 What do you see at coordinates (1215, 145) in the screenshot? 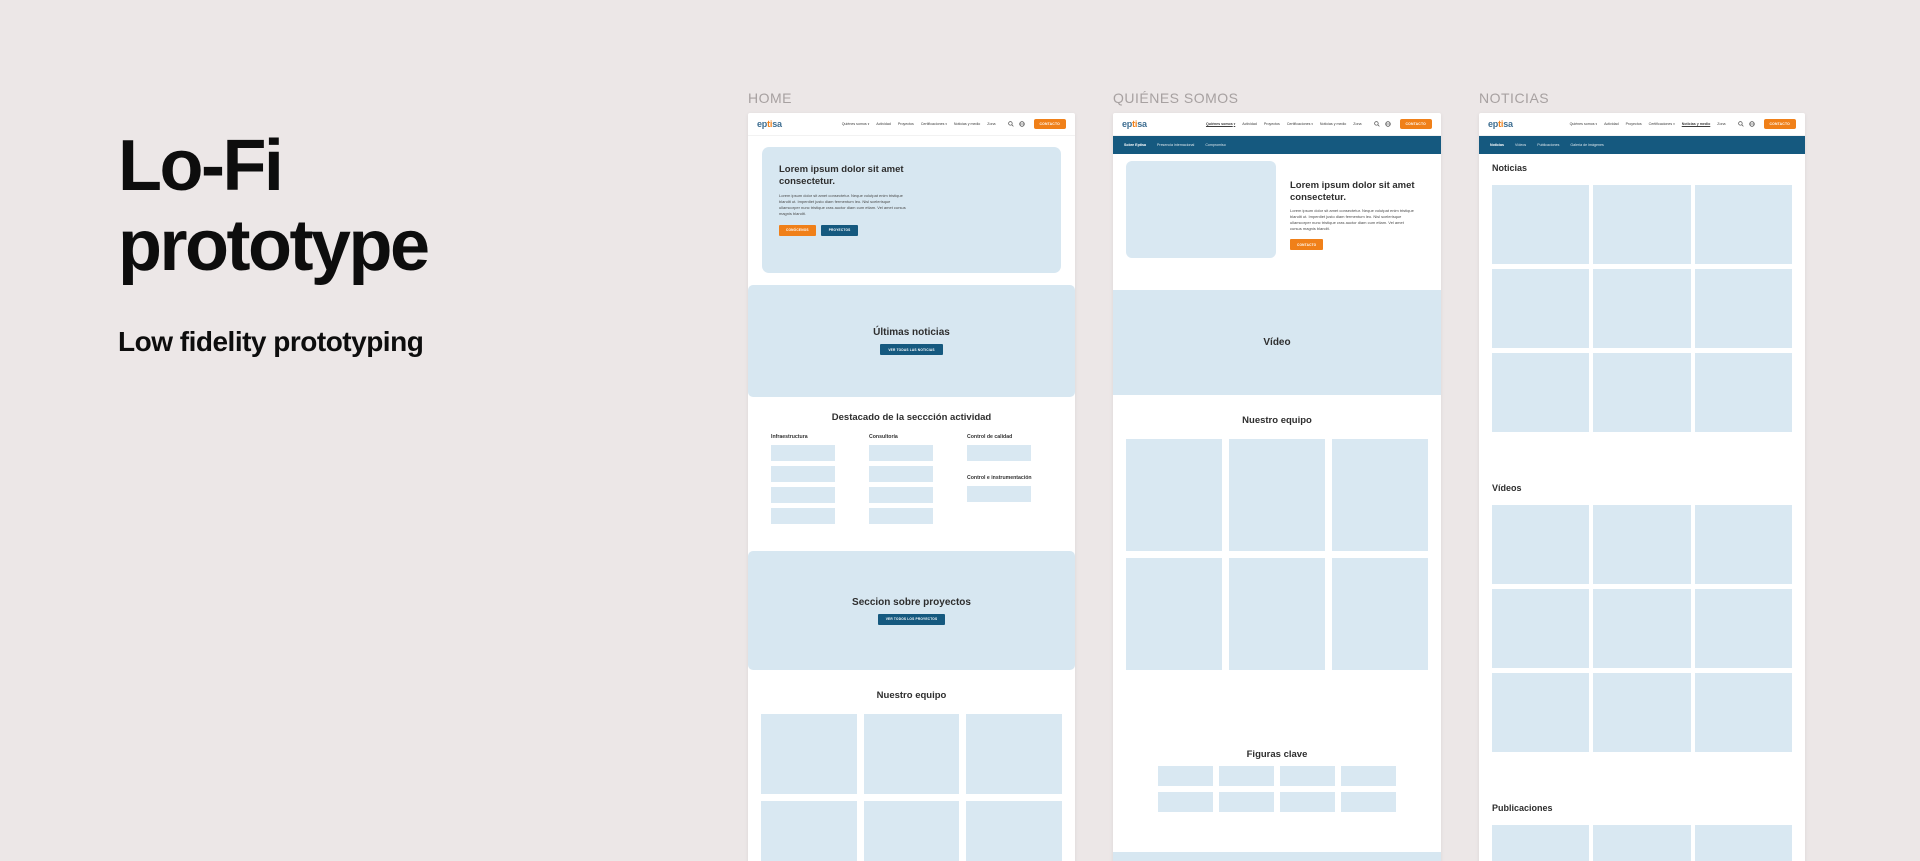
I see `subnav-item-compromiso: Compromiso` at bounding box center [1215, 145].